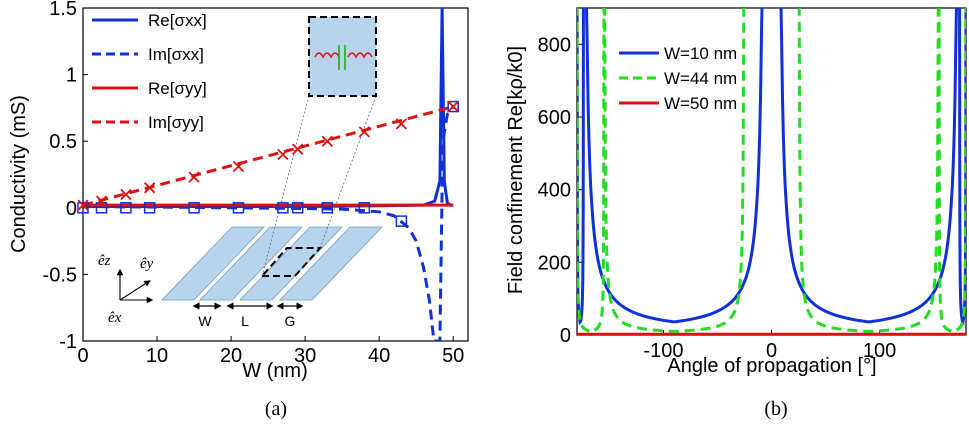 This screenshot has height=431, width=969. Describe the element at coordinates (276, 409) in the screenshot. I see `panel-a-caption: (a)` at that location.